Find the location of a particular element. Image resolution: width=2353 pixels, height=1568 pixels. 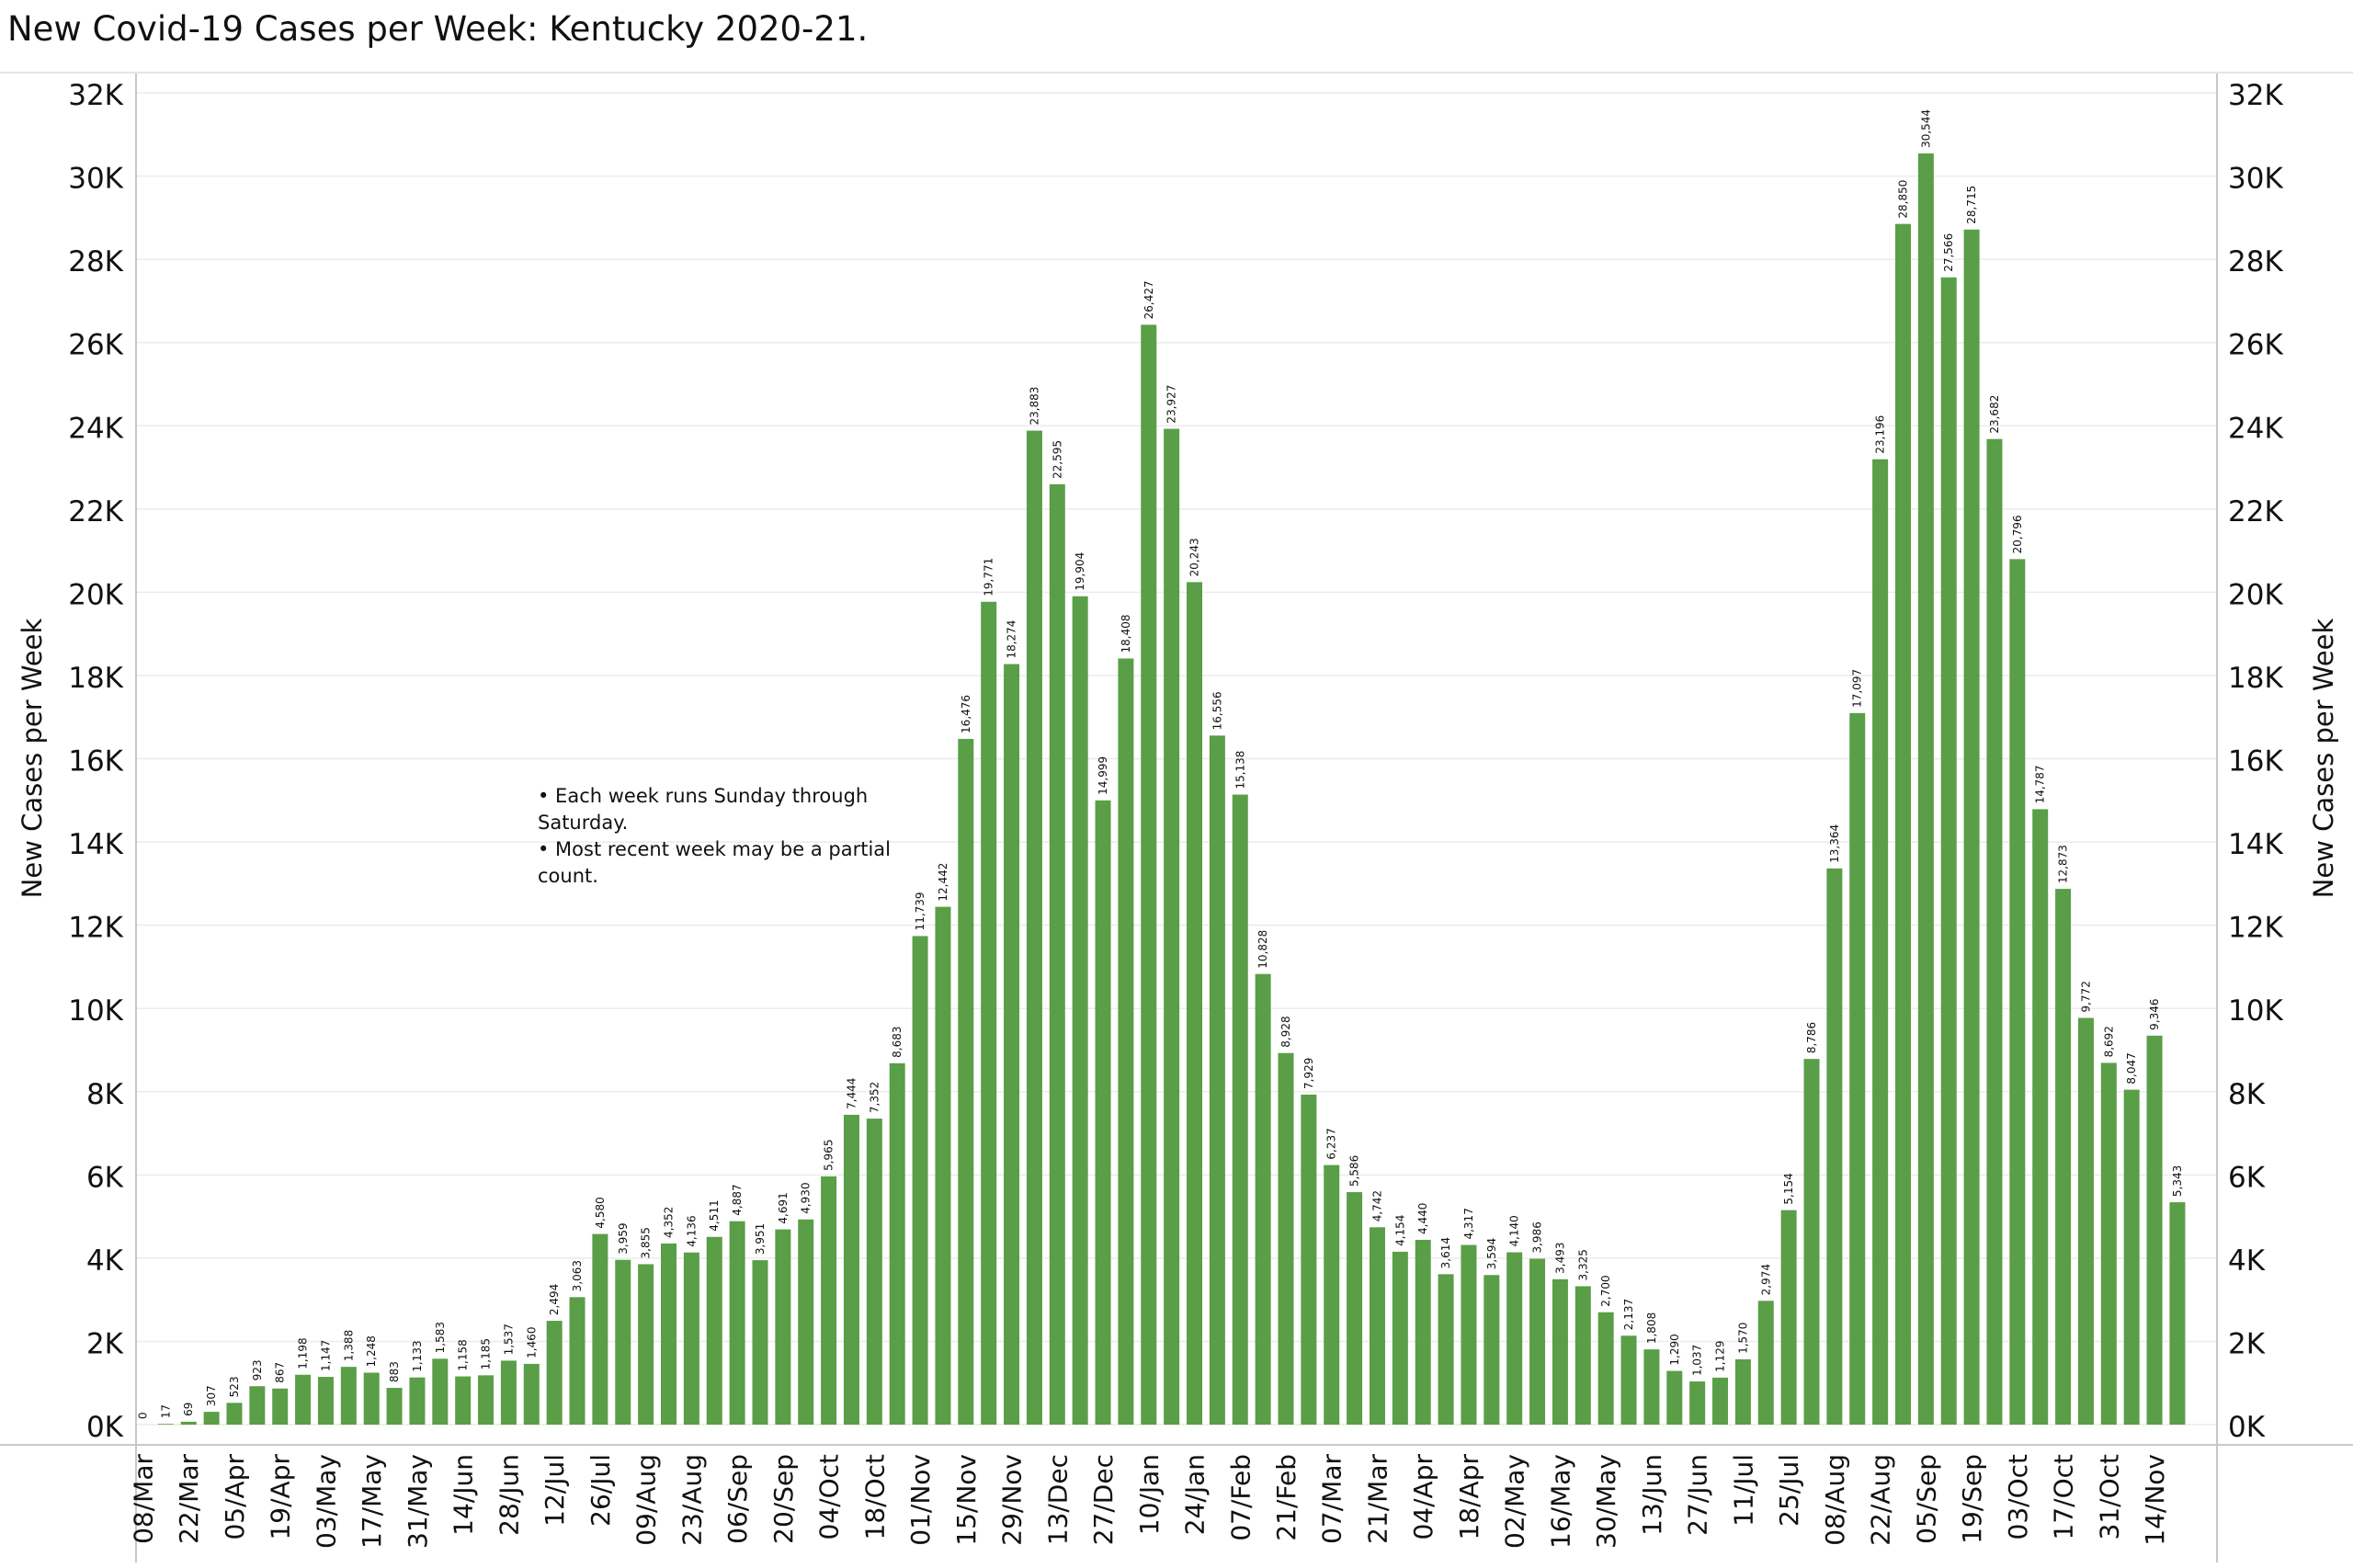

bar-value-label: 867 is located at coordinates (280, 1372).